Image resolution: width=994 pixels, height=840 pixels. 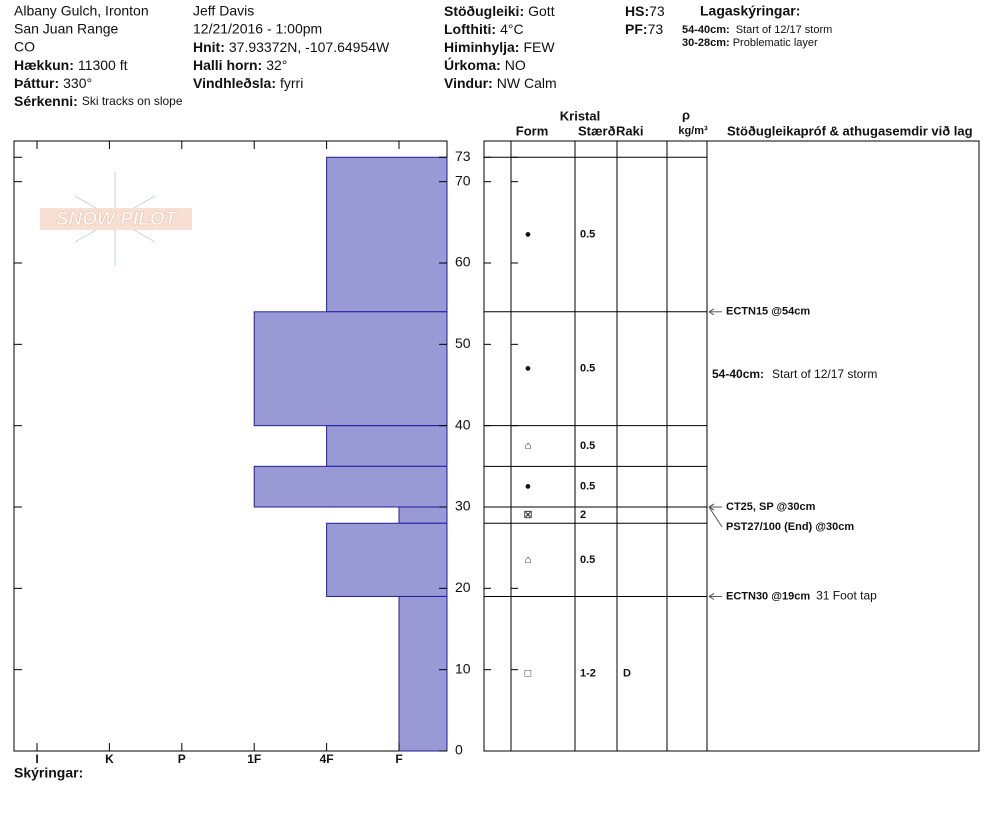 What do you see at coordinates (46, 101) in the screenshot?
I see `field-label: Sérkenni:` at bounding box center [46, 101].